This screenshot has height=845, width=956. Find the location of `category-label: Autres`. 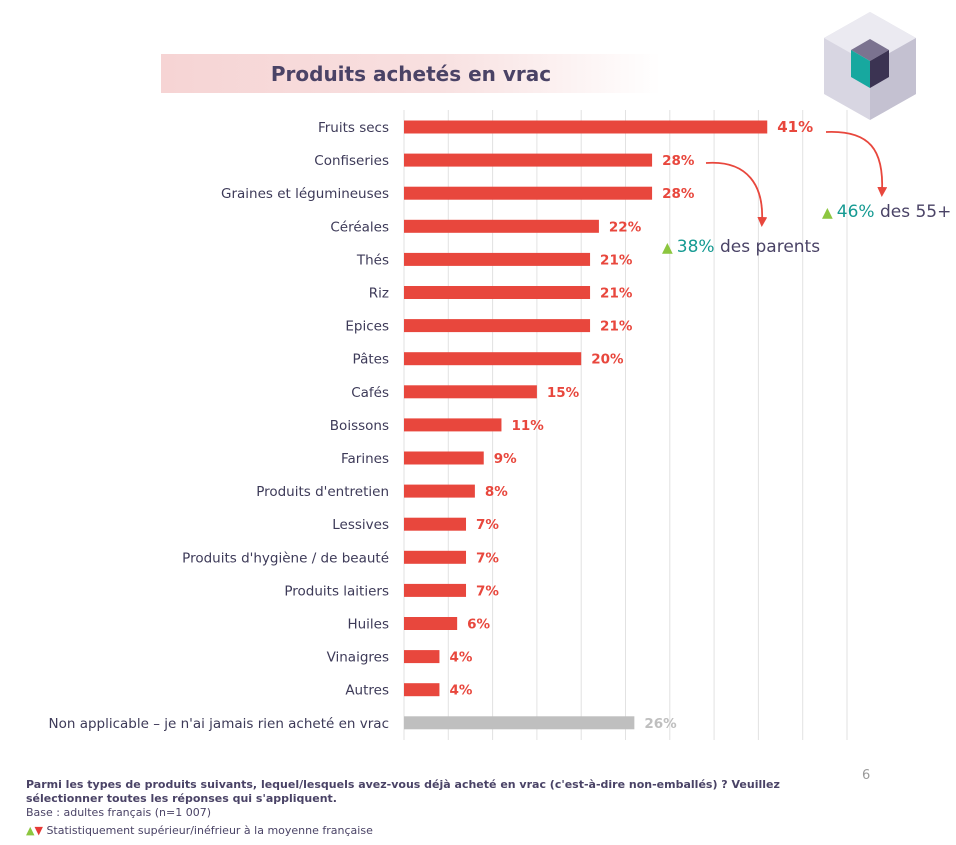

category-label: Autres is located at coordinates (367, 691).